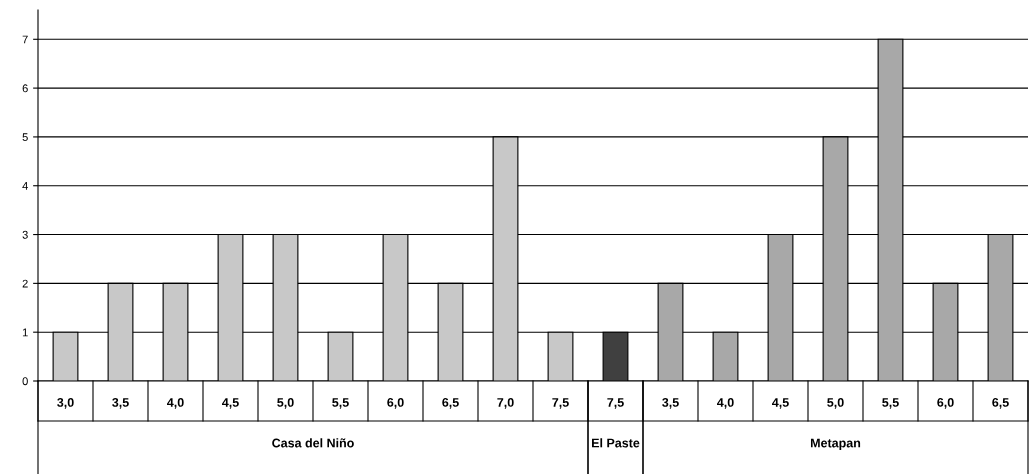 This screenshot has height=474, width=1029. What do you see at coordinates (505, 403) in the screenshot?
I see `x-tick-label: 7,0` at bounding box center [505, 403].